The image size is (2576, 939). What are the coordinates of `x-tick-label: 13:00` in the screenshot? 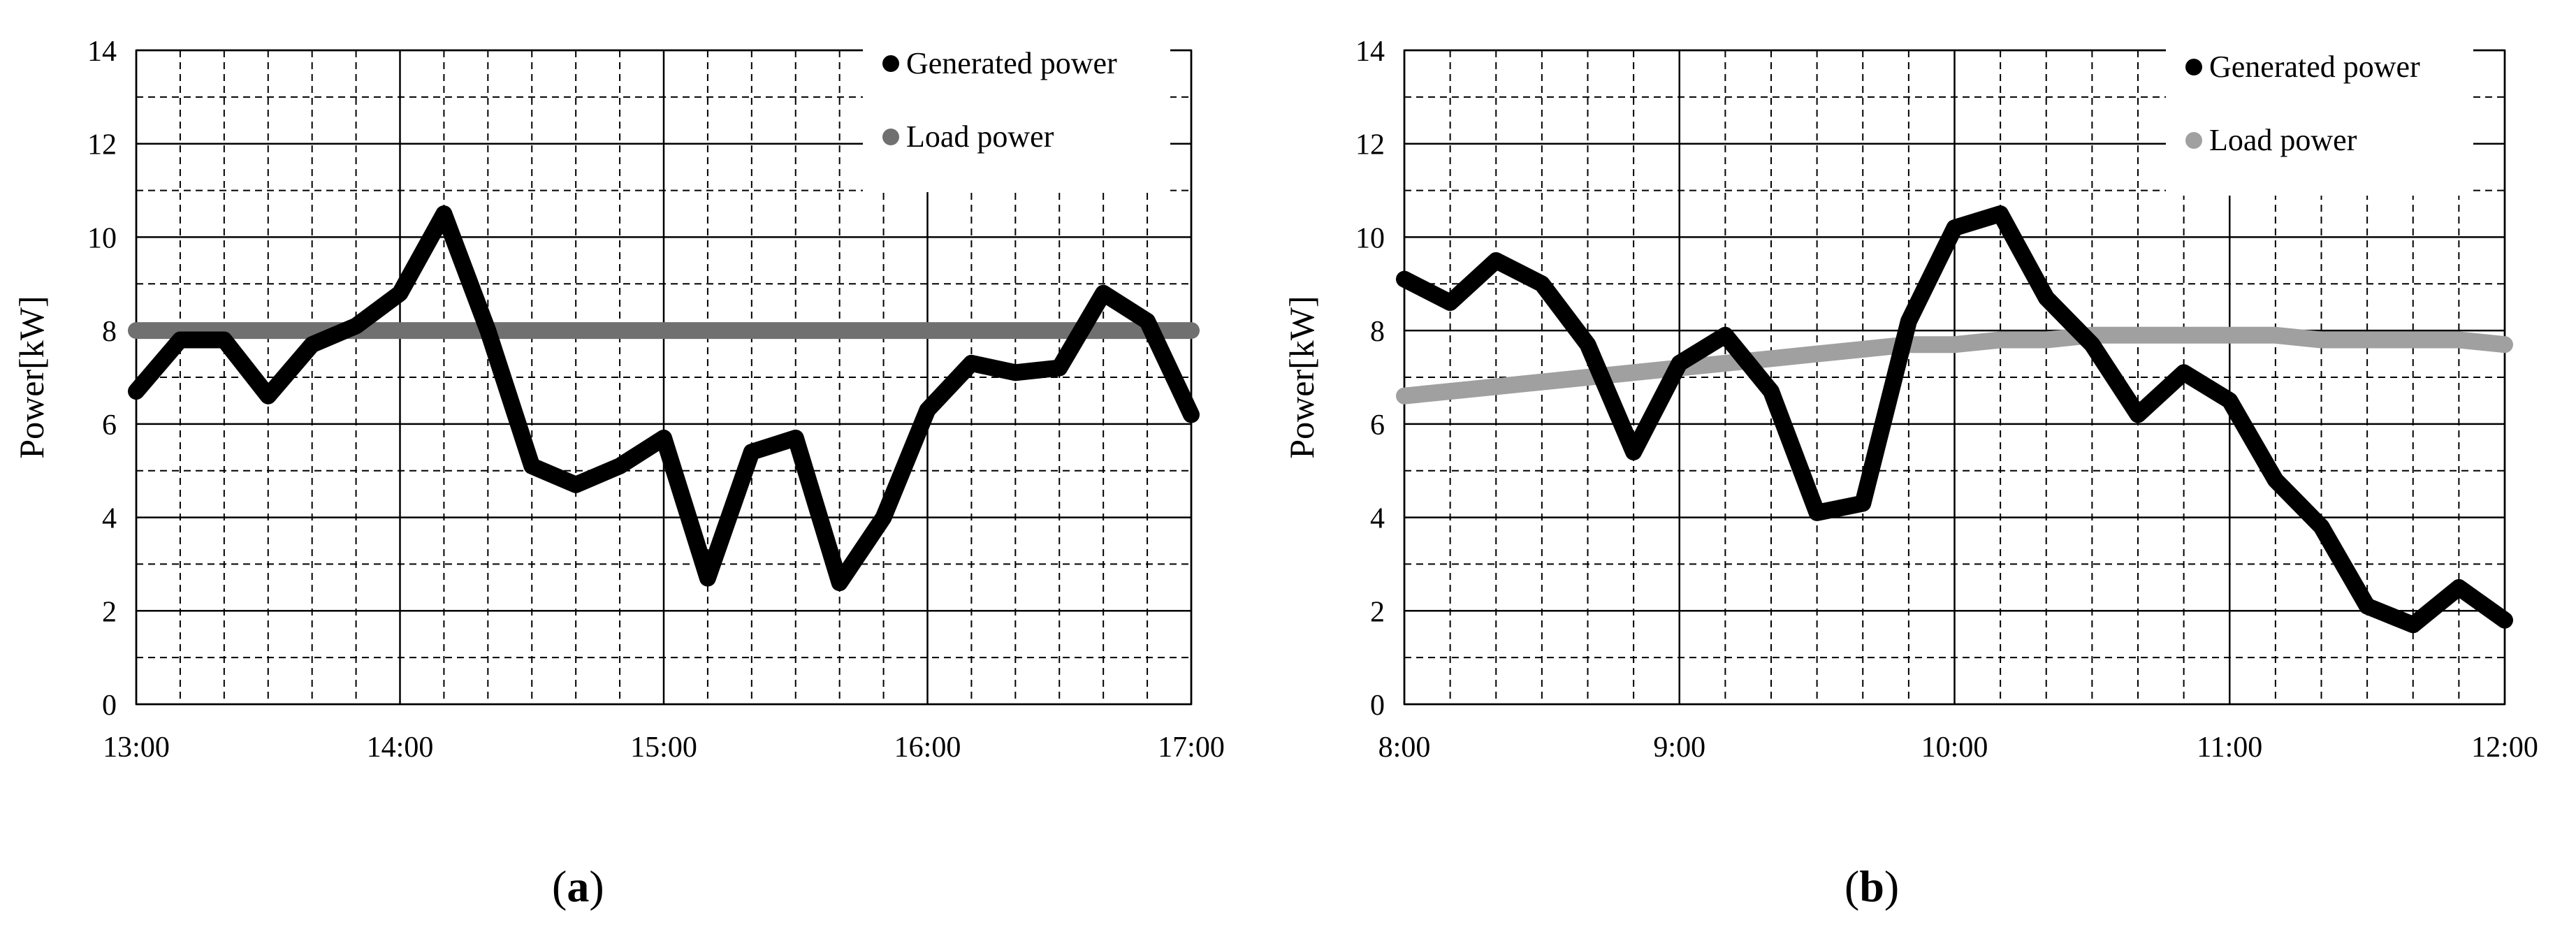 It's located at (136, 747).